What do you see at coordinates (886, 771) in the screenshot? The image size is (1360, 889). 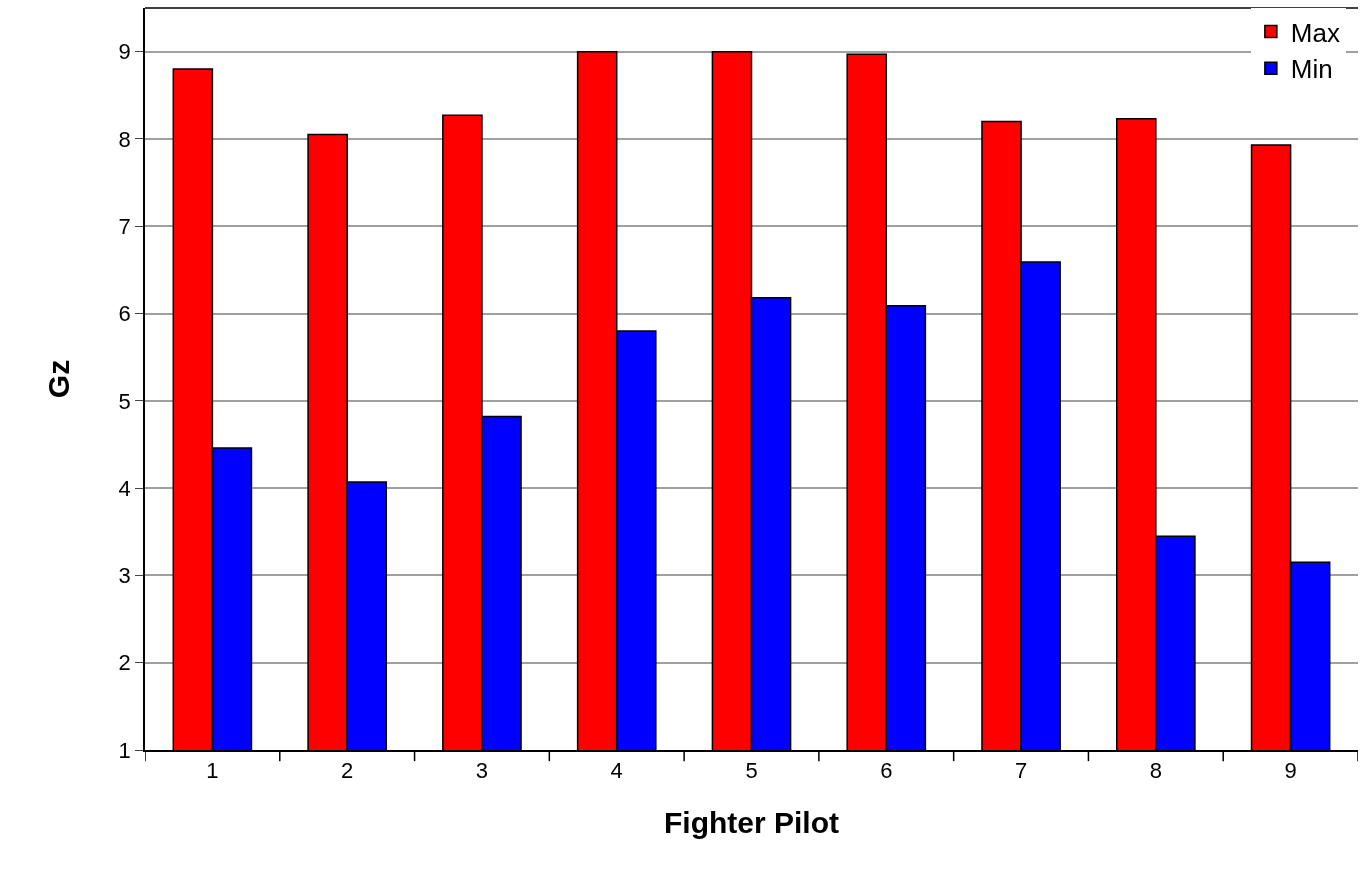 I see `x-tick-label: 6` at bounding box center [886, 771].